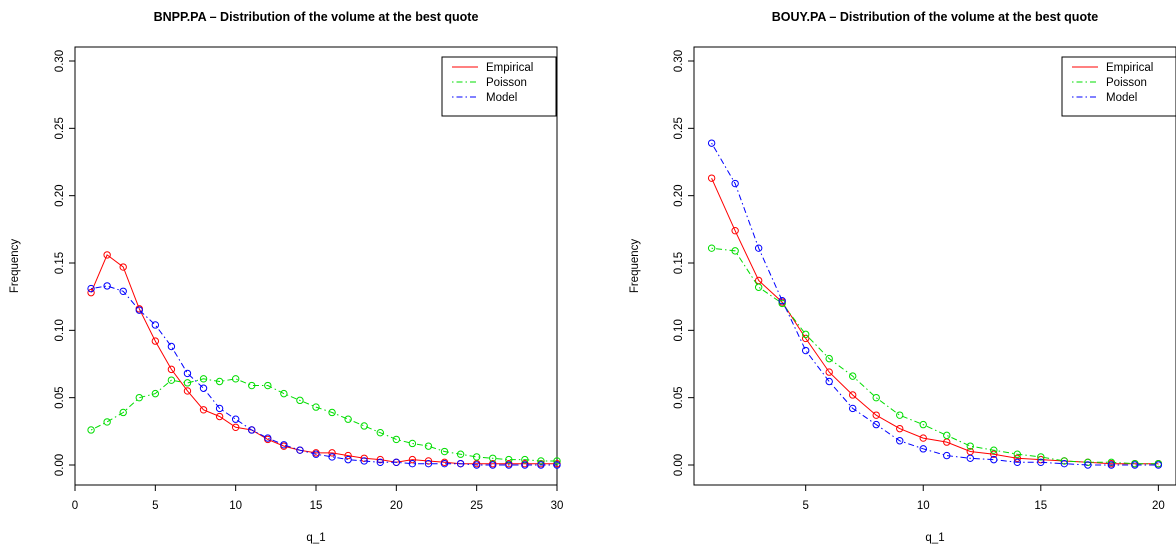  What do you see at coordinates (476, 506) in the screenshot?
I see `x-tick-label: 25` at bounding box center [476, 506].